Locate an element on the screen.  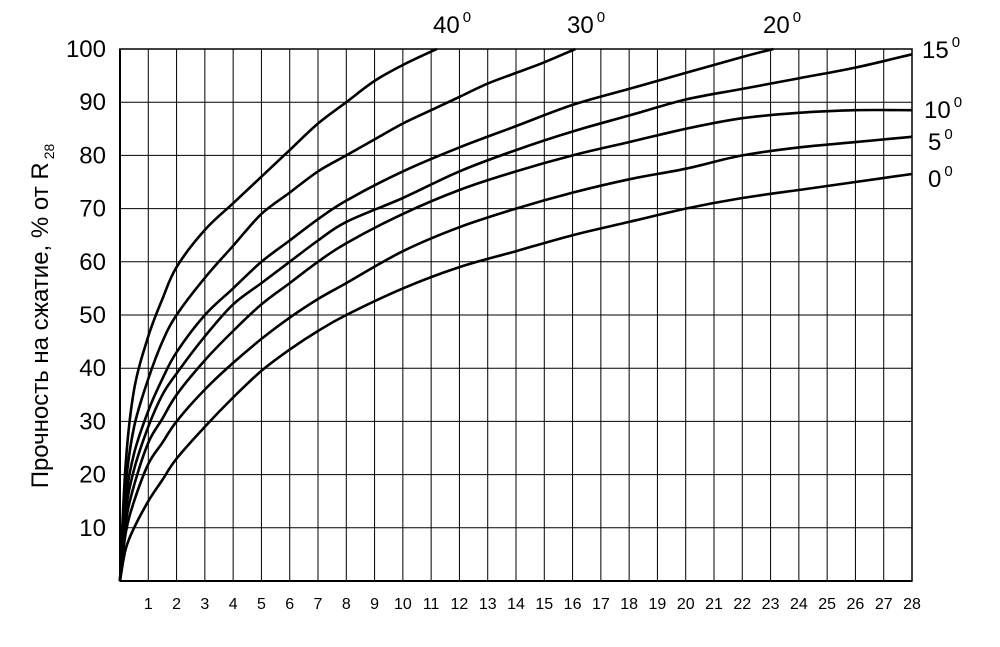
x-tick-label: 26 is located at coordinates (856, 604).